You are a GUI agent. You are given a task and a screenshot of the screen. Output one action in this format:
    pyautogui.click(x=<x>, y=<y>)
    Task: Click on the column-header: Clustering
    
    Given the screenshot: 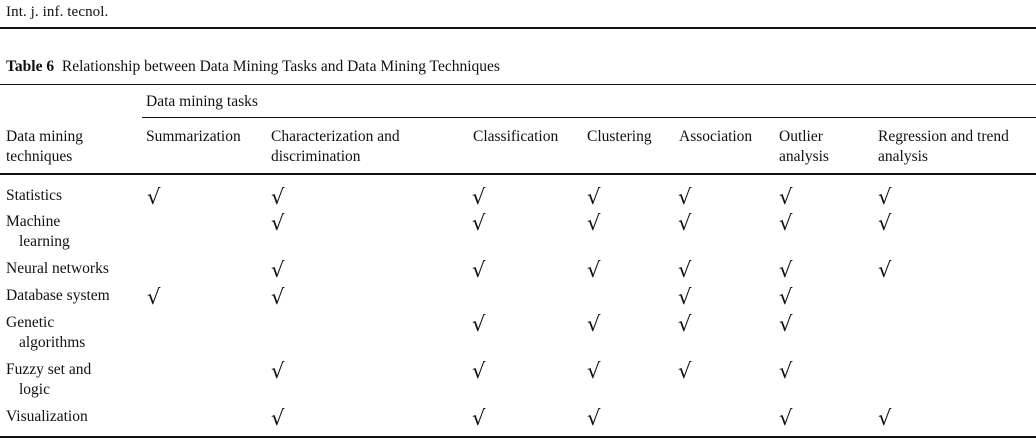 What is the action you would take?
    pyautogui.click(x=619, y=137)
    